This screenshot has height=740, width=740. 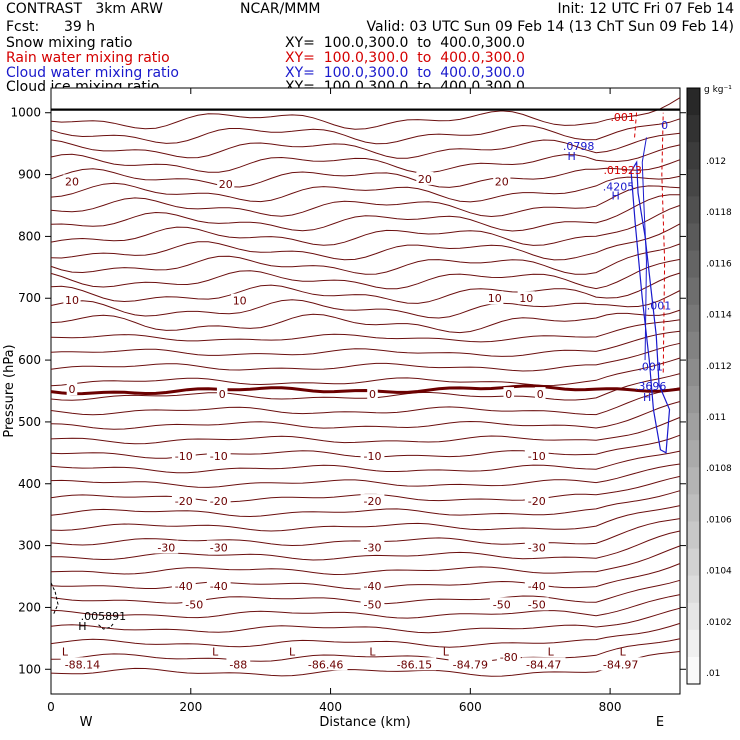 What do you see at coordinates (29, 607) in the screenshot?
I see `y-tick-label: 200` at bounding box center [29, 607].